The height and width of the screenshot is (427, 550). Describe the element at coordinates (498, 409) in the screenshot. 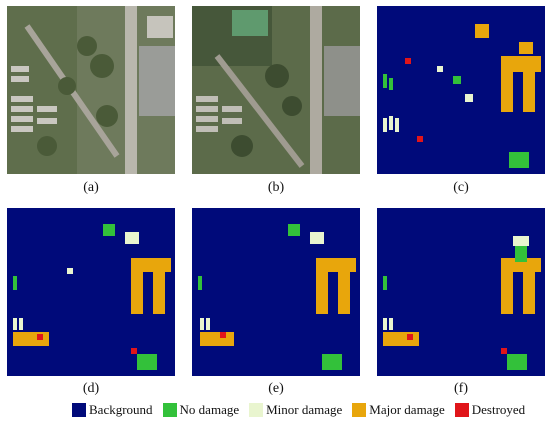

I see `legend-label: Destroyed` at that location.